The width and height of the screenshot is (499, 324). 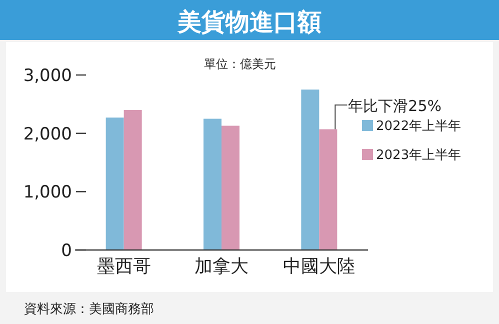 I want to click on x-tick-label: 中國大陸, so click(x=319, y=266).